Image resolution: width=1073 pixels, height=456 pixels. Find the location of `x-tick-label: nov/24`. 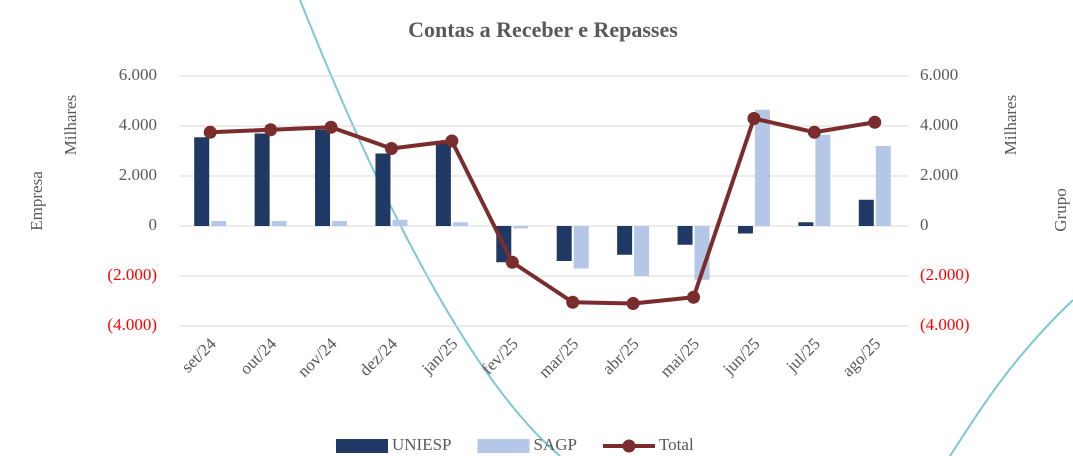

x-tick-label: nov/24 is located at coordinates (317, 357).